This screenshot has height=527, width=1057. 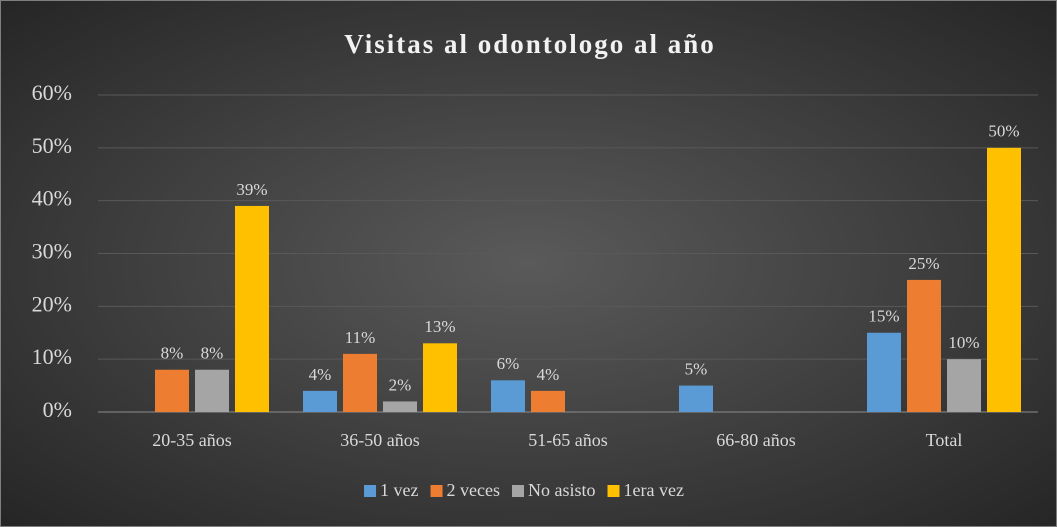 I want to click on x-tick-label: 36-50 años, so click(x=380, y=440).